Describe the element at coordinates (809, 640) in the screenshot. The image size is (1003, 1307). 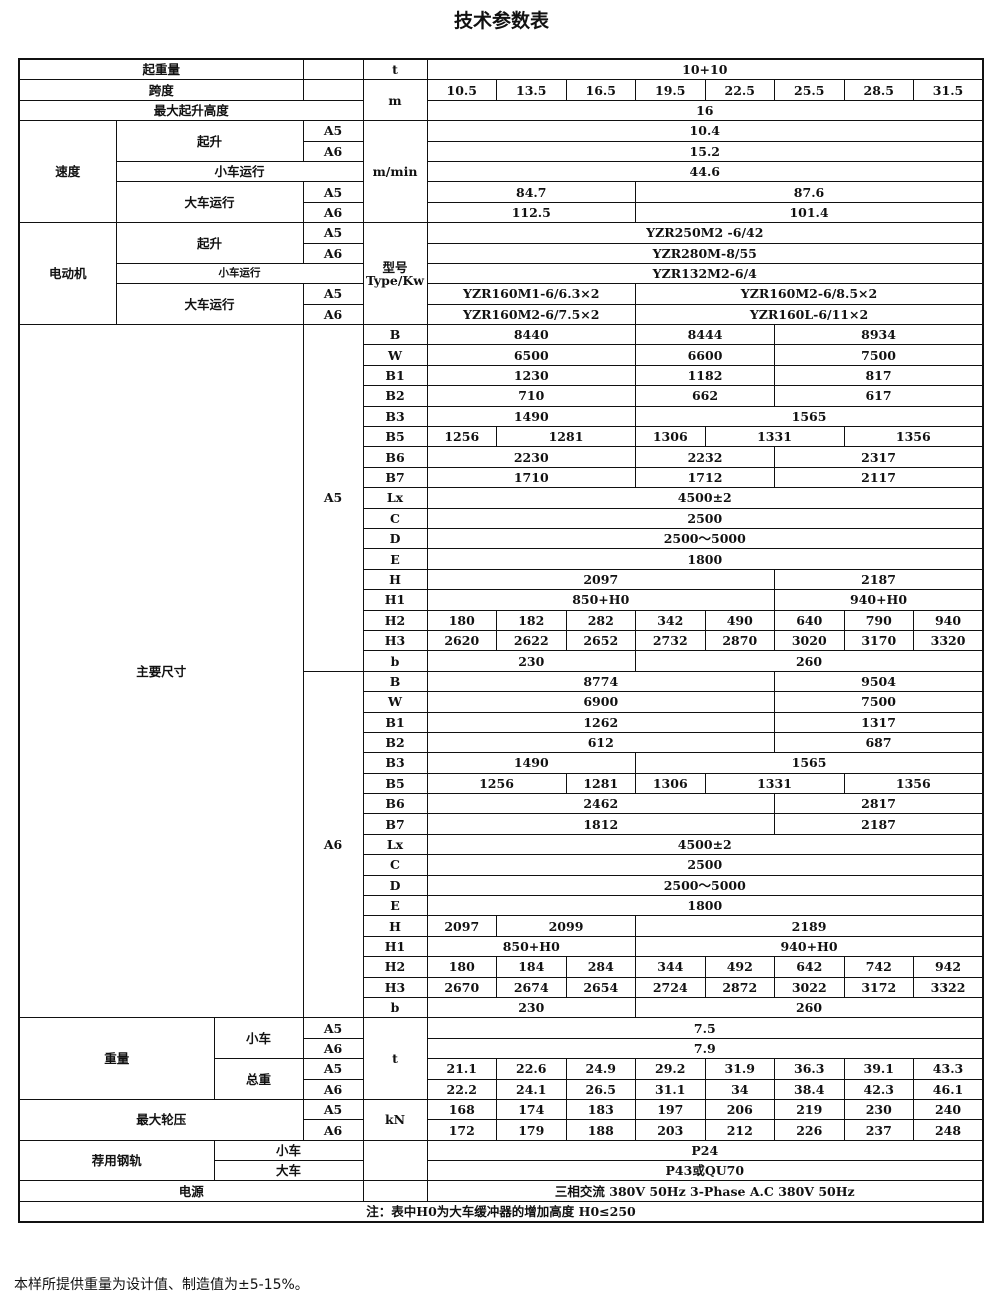
I see `value-cell: 3020` at that location.